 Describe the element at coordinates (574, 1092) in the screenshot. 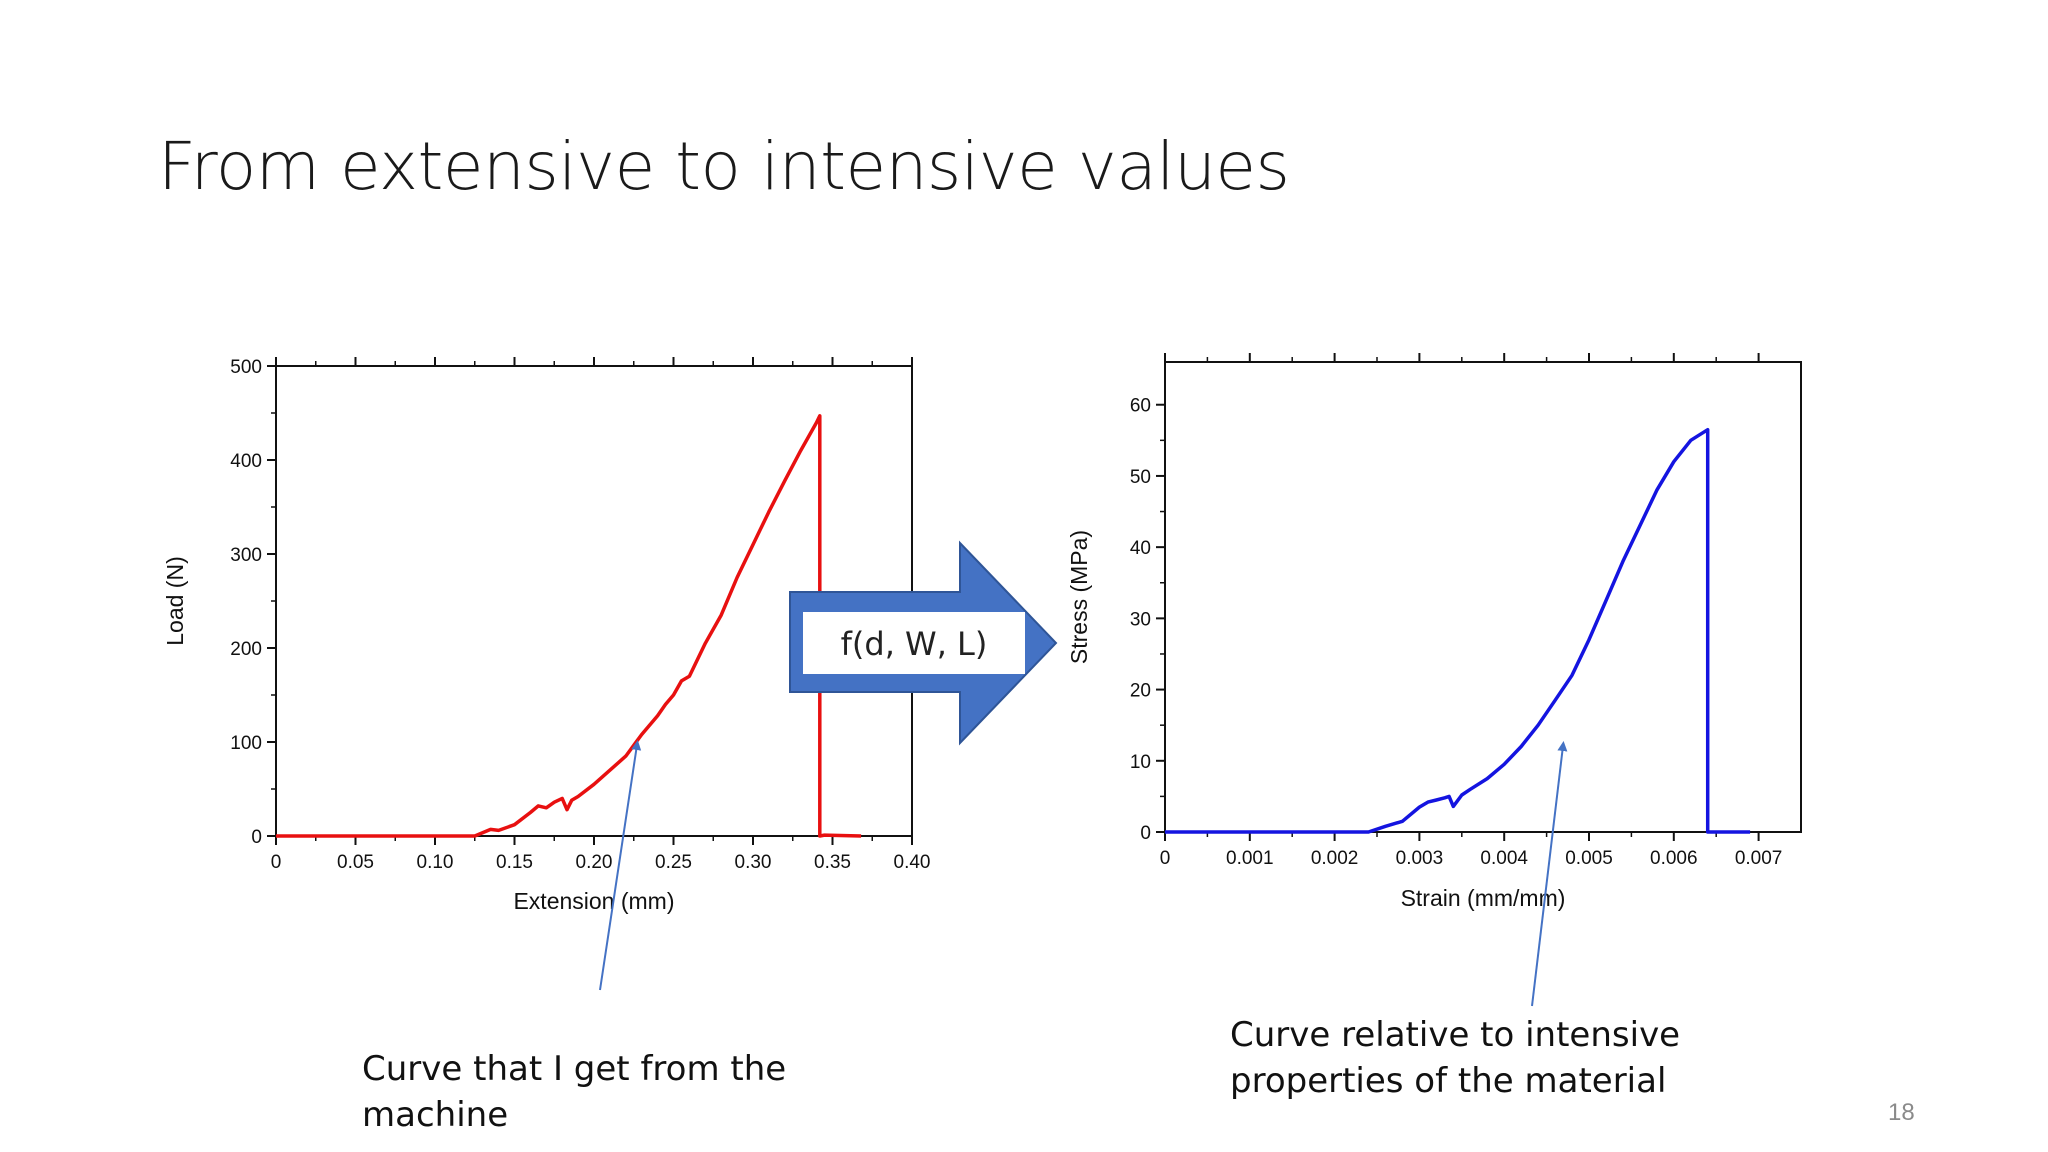

I see `left-caption: Curve that I get from the machine` at that location.